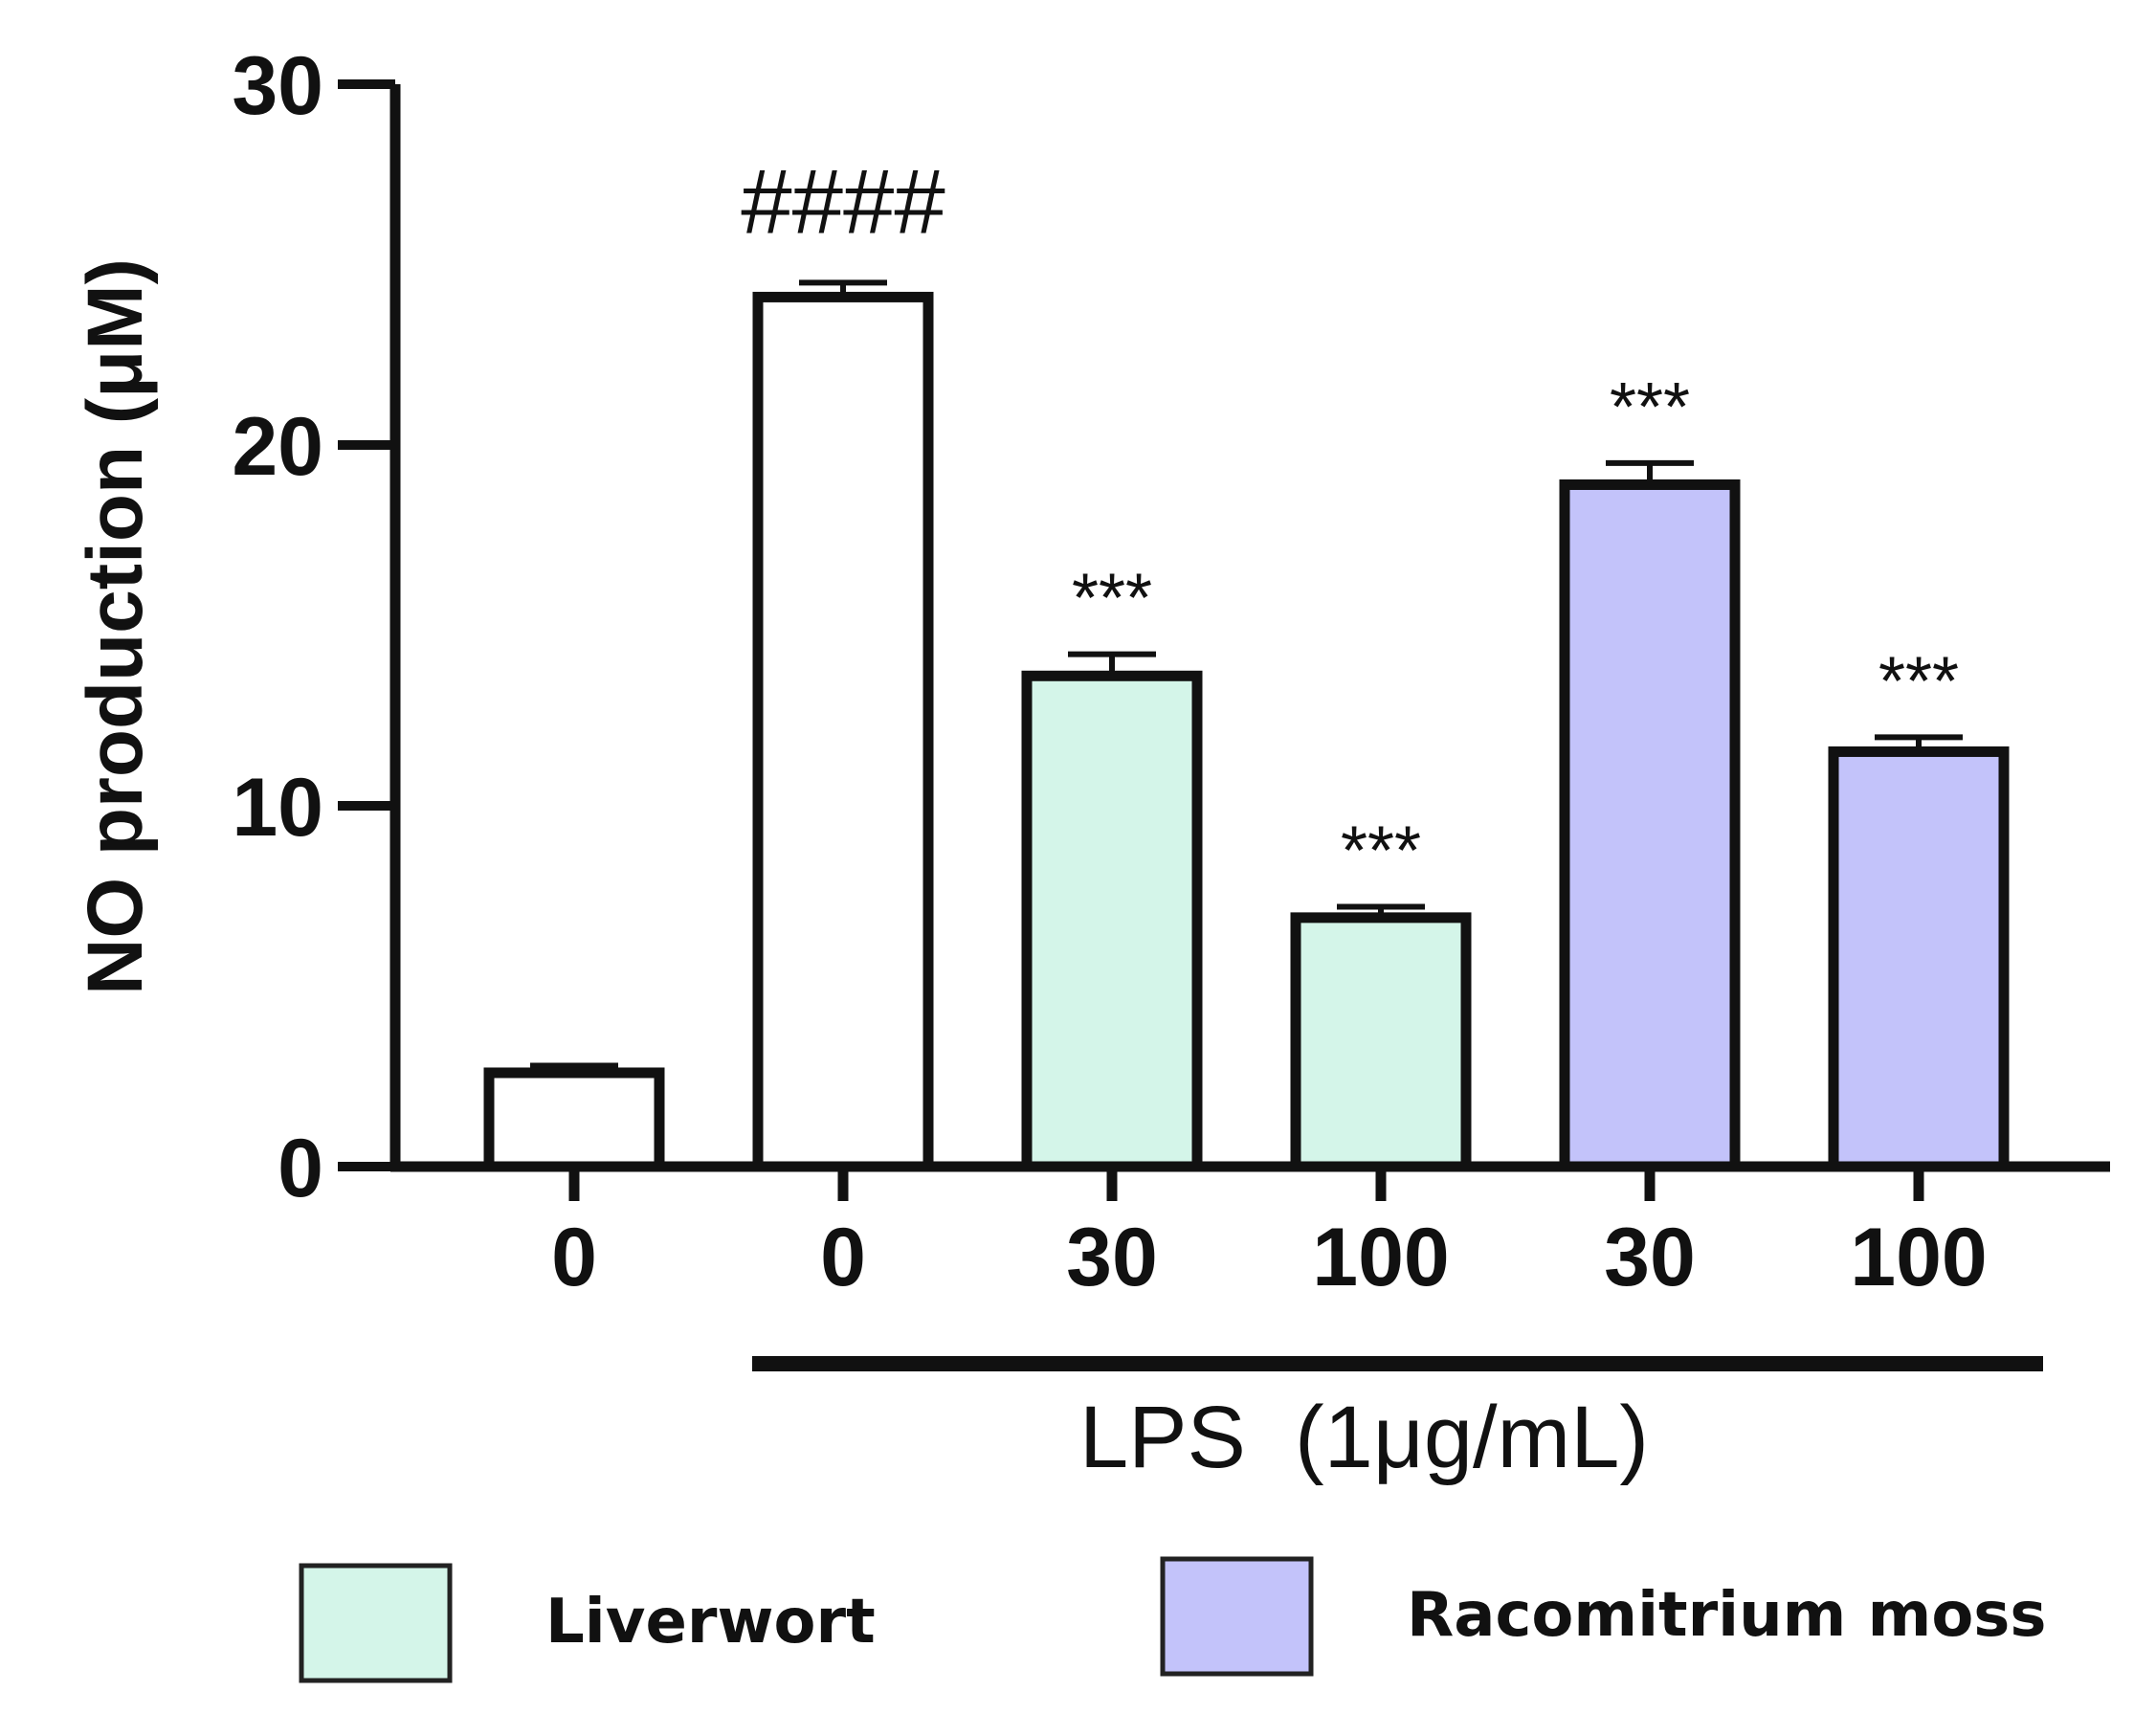 The height and width of the screenshot is (1714, 2156). What do you see at coordinates (1364, 1437) in the screenshot?
I see `lps-label: LPS (1μg/mL)` at bounding box center [1364, 1437].